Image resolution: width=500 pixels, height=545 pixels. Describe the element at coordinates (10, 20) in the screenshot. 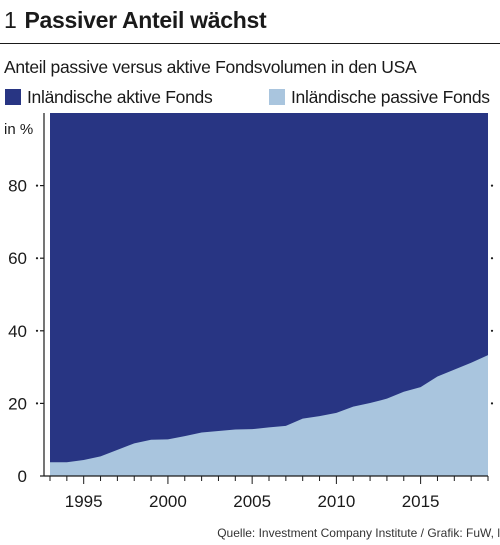

I see `figure-number: 1` at that location.